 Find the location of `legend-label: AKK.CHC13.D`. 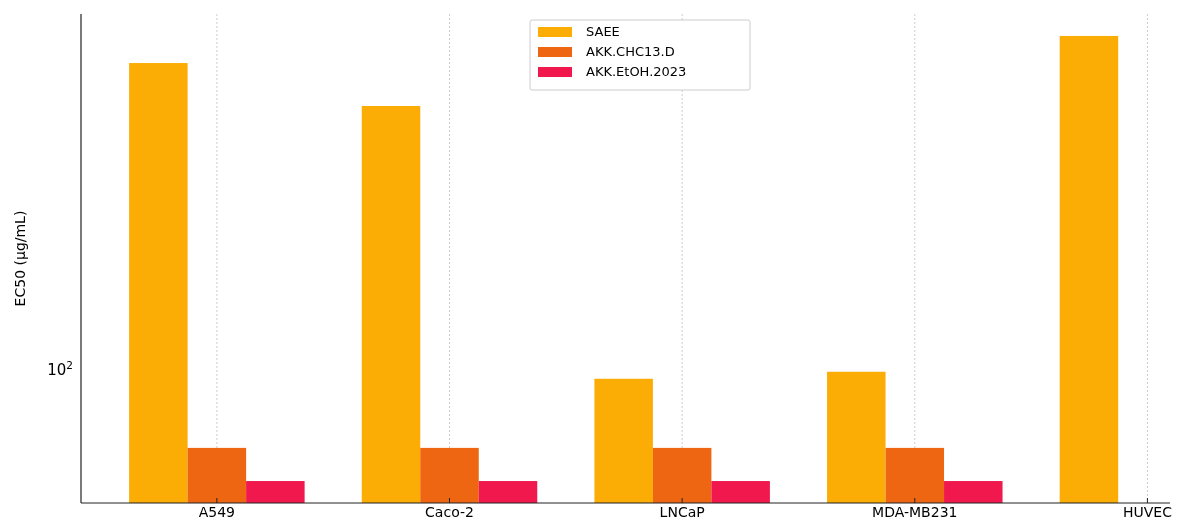

legend-label: AKK.CHC13.D is located at coordinates (630, 51).